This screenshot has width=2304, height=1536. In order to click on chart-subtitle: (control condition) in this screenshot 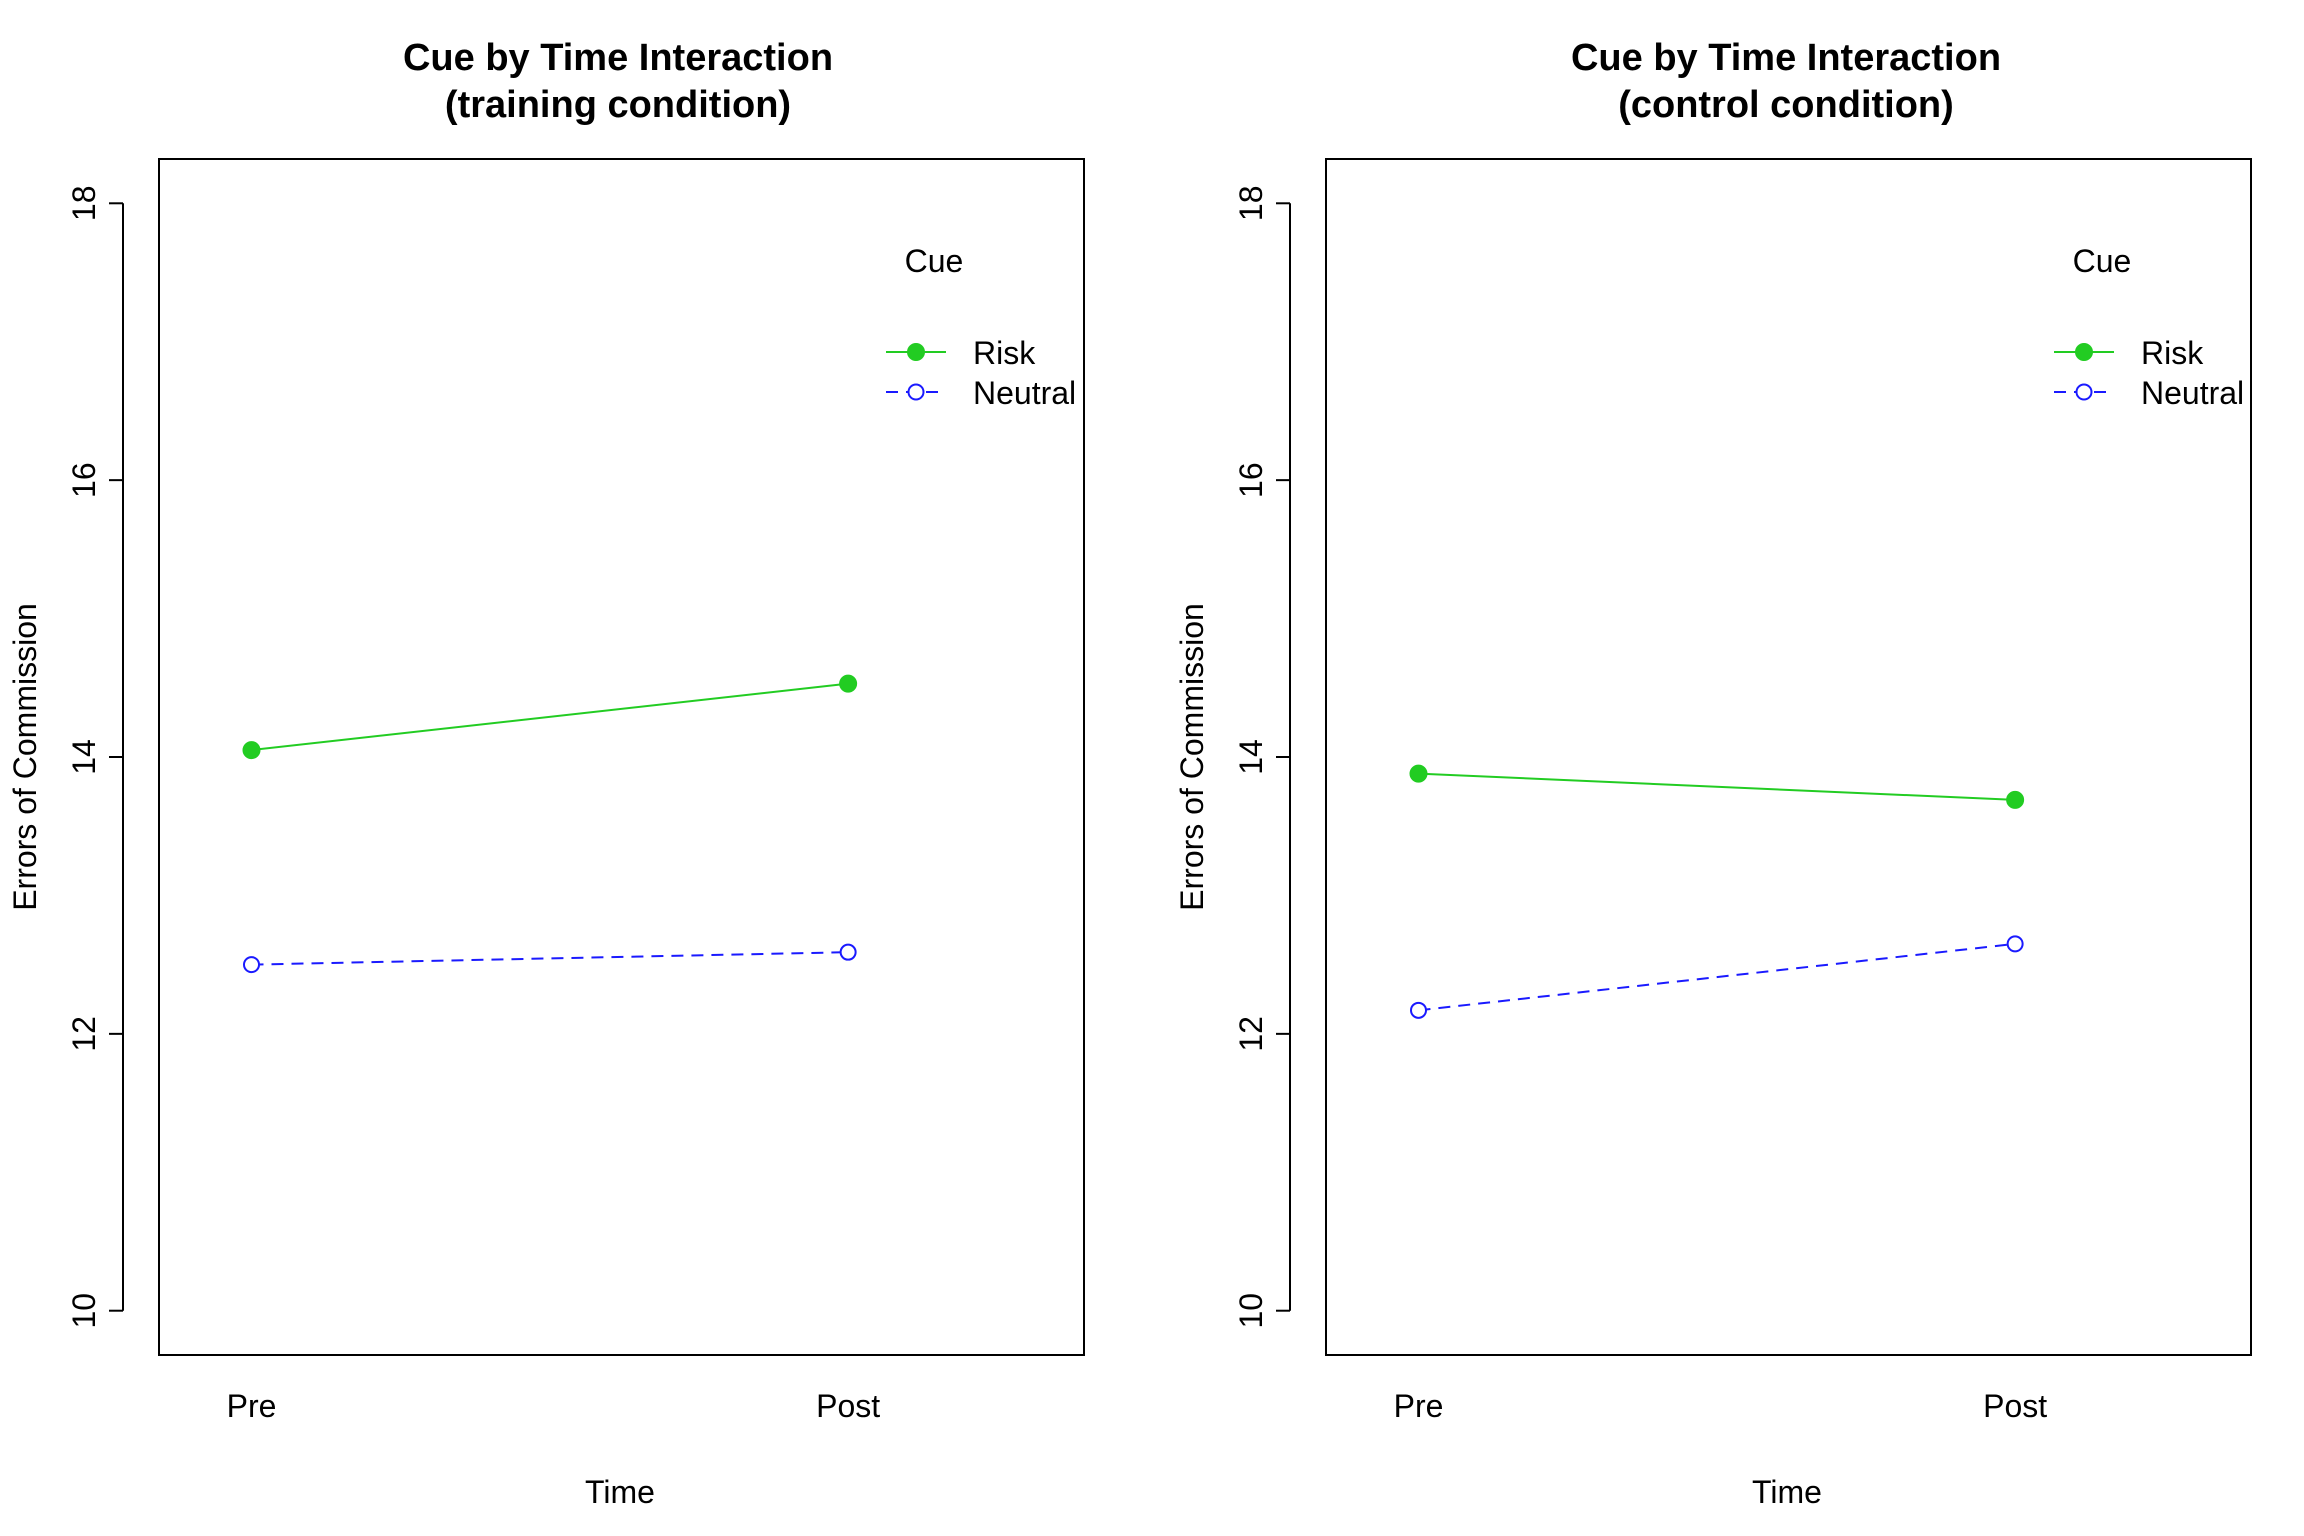, I will do `click(1786, 105)`.